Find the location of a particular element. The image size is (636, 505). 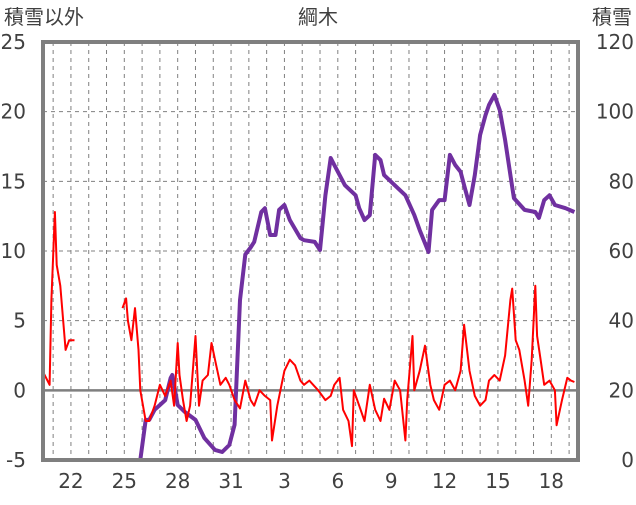

right-tick-label: 0 is located at coordinates (627, 460).